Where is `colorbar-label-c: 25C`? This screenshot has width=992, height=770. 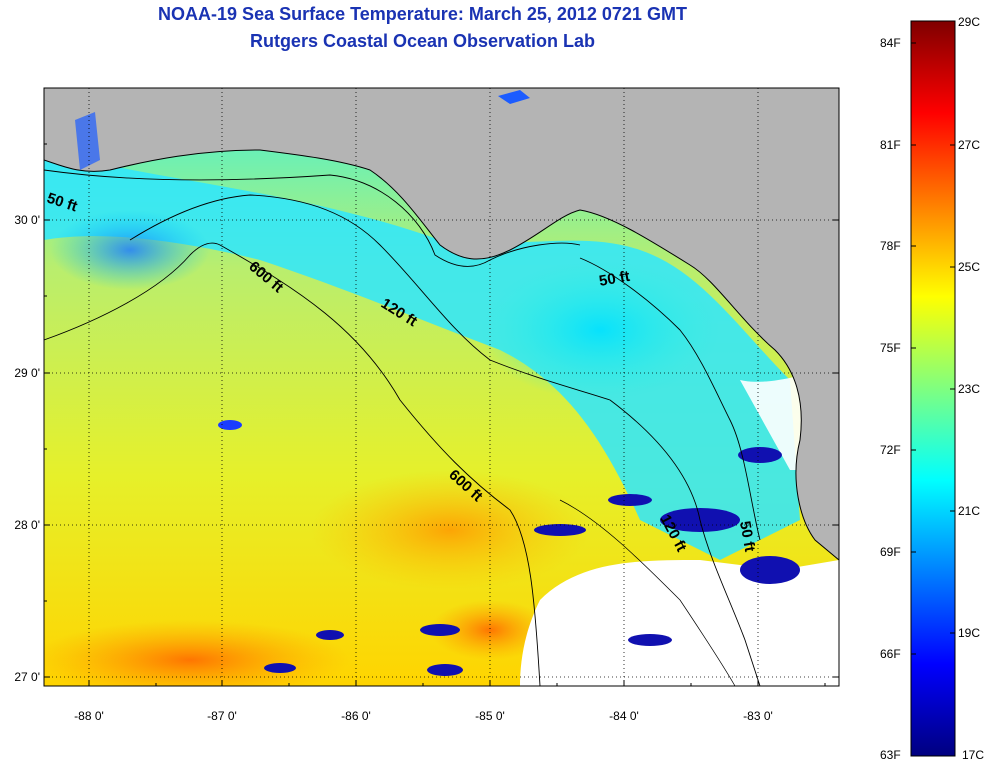
colorbar-label-c: 25C is located at coordinates (969, 267).